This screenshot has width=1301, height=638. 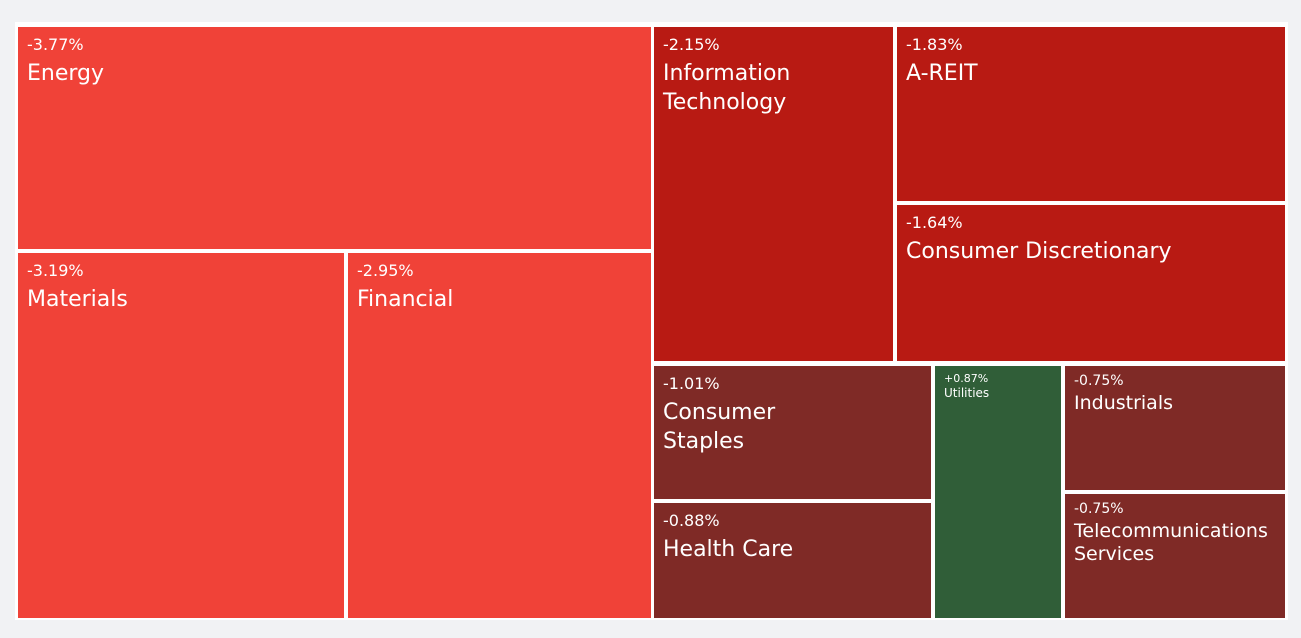 What do you see at coordinates (1039, 251) in the screenshot?
I see `tile-label: Consumer Discretionary` at bounding box center [1039, 251].